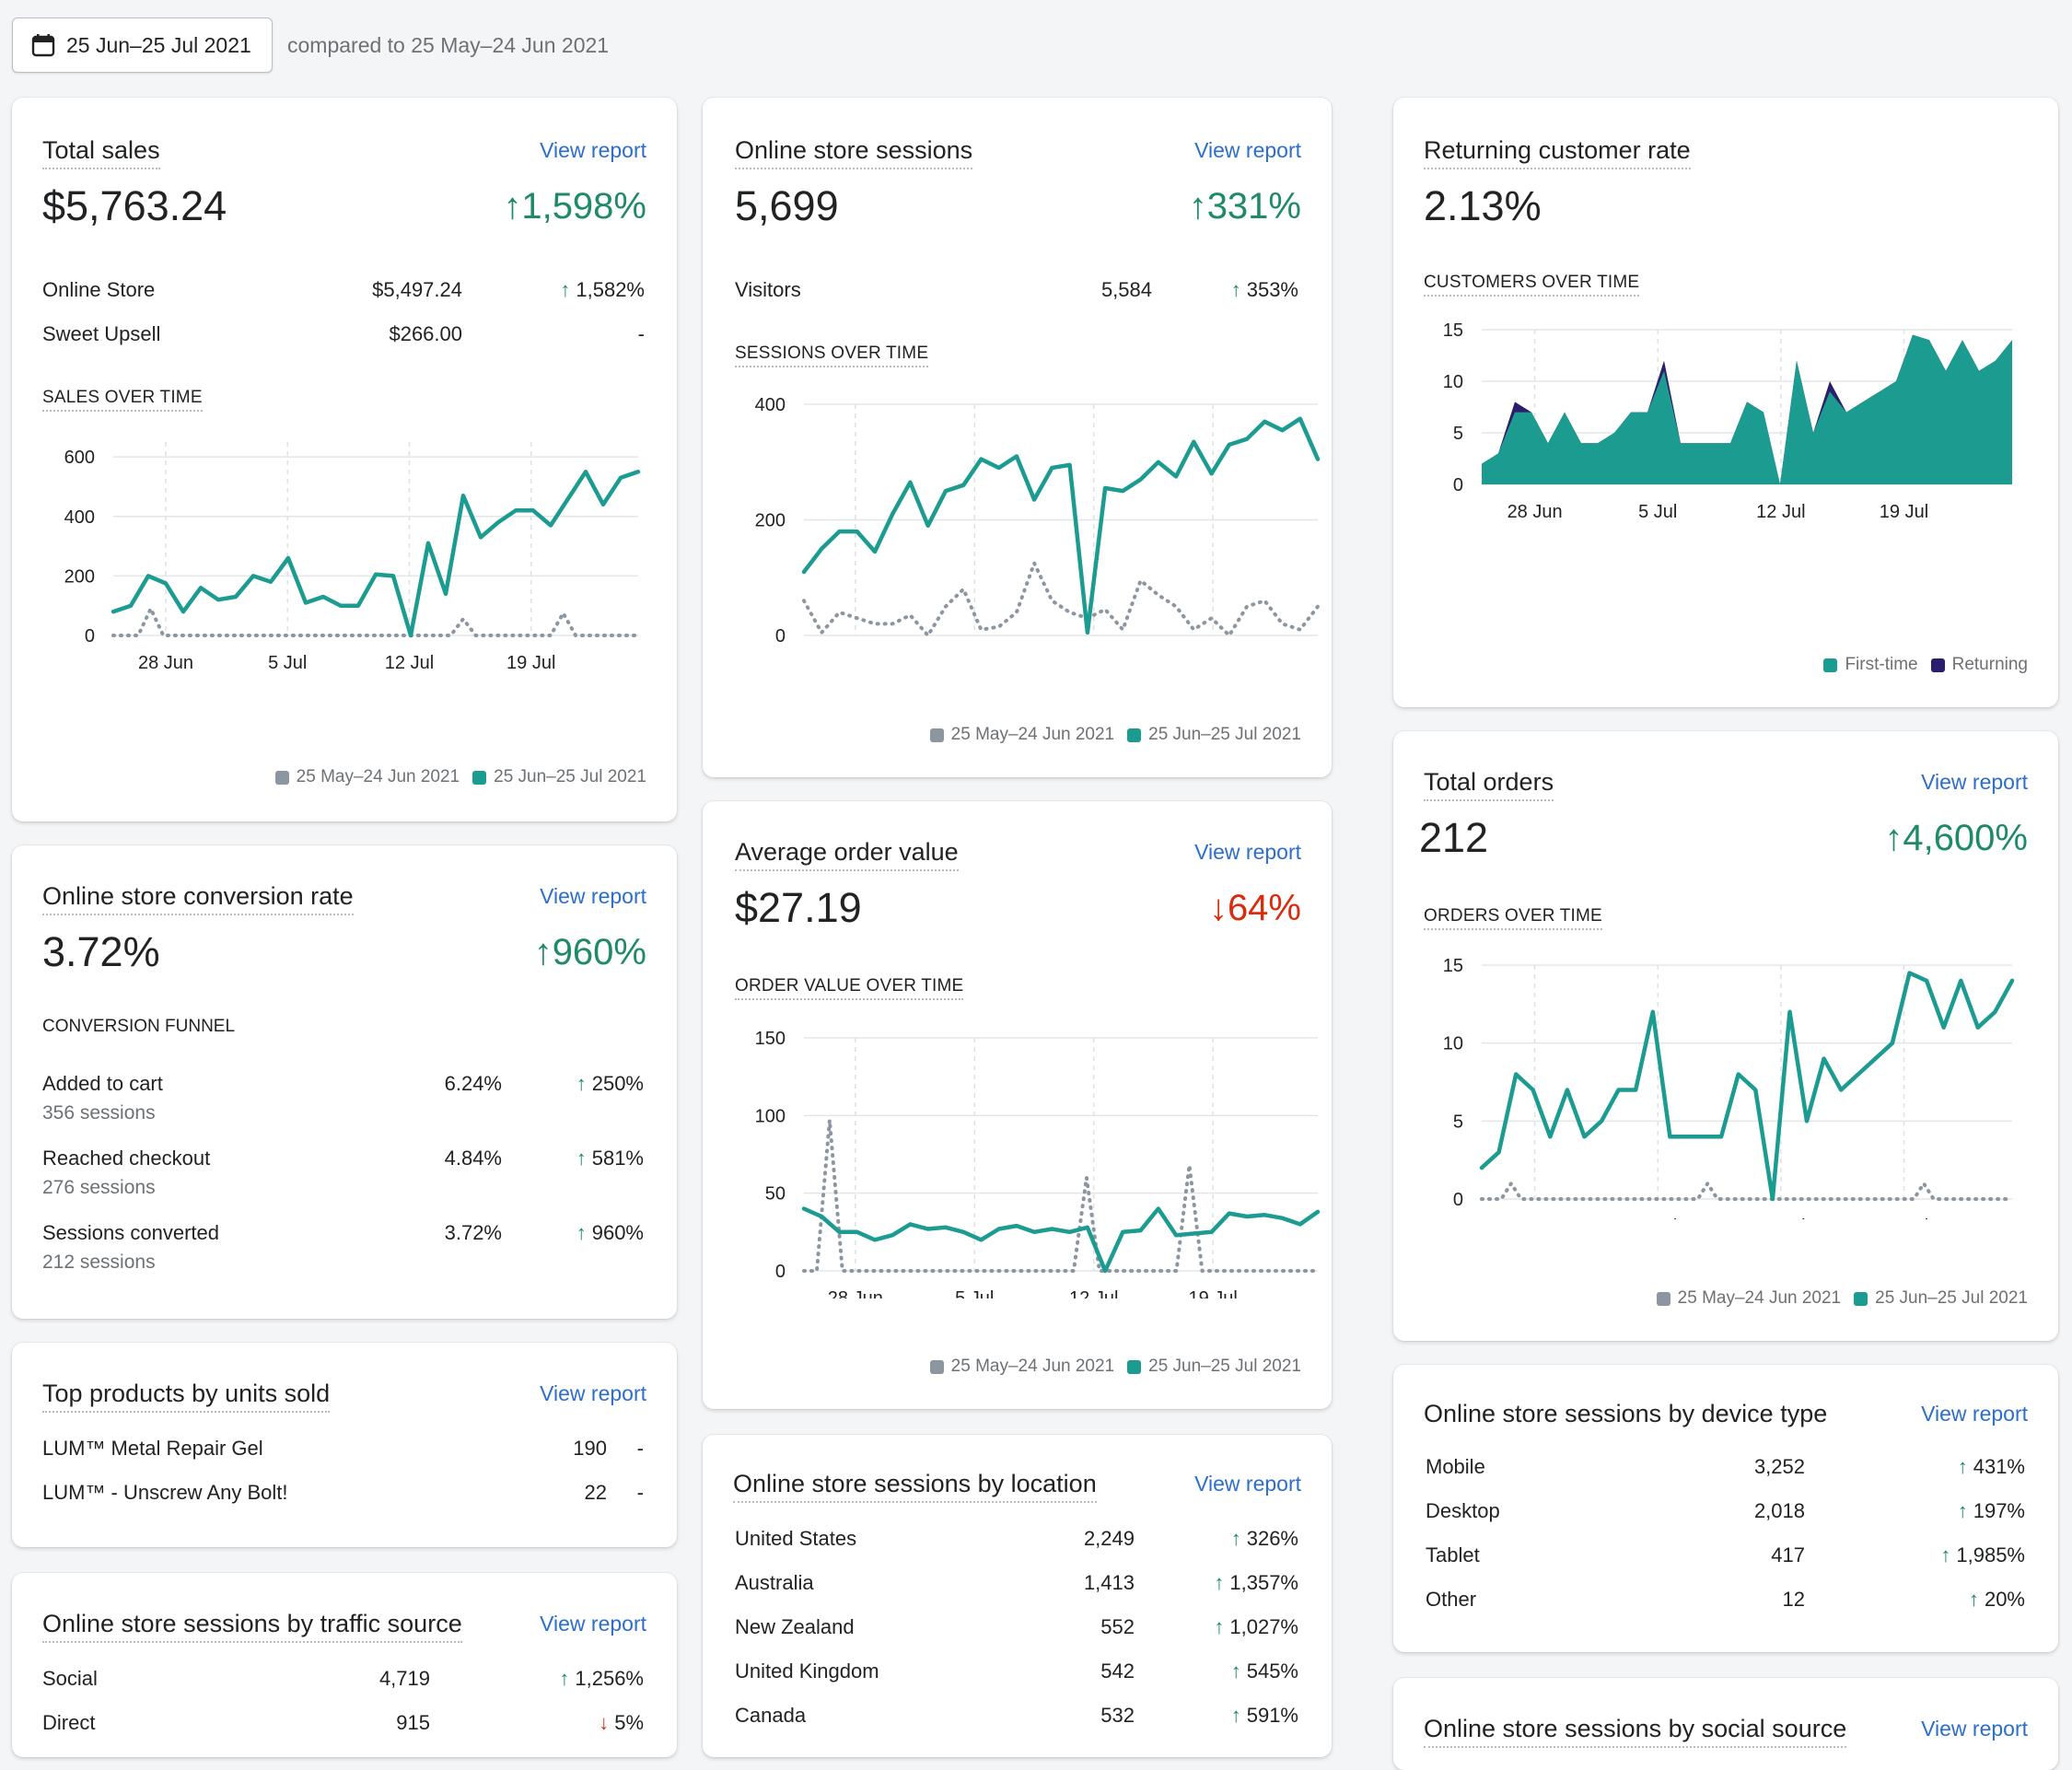 This screenshot has width=2072, height=1770. What do you see at coordinates (1793, 1599) in the screenshot?
I see `device-value: 12` at bounding box center [1793, 1599].